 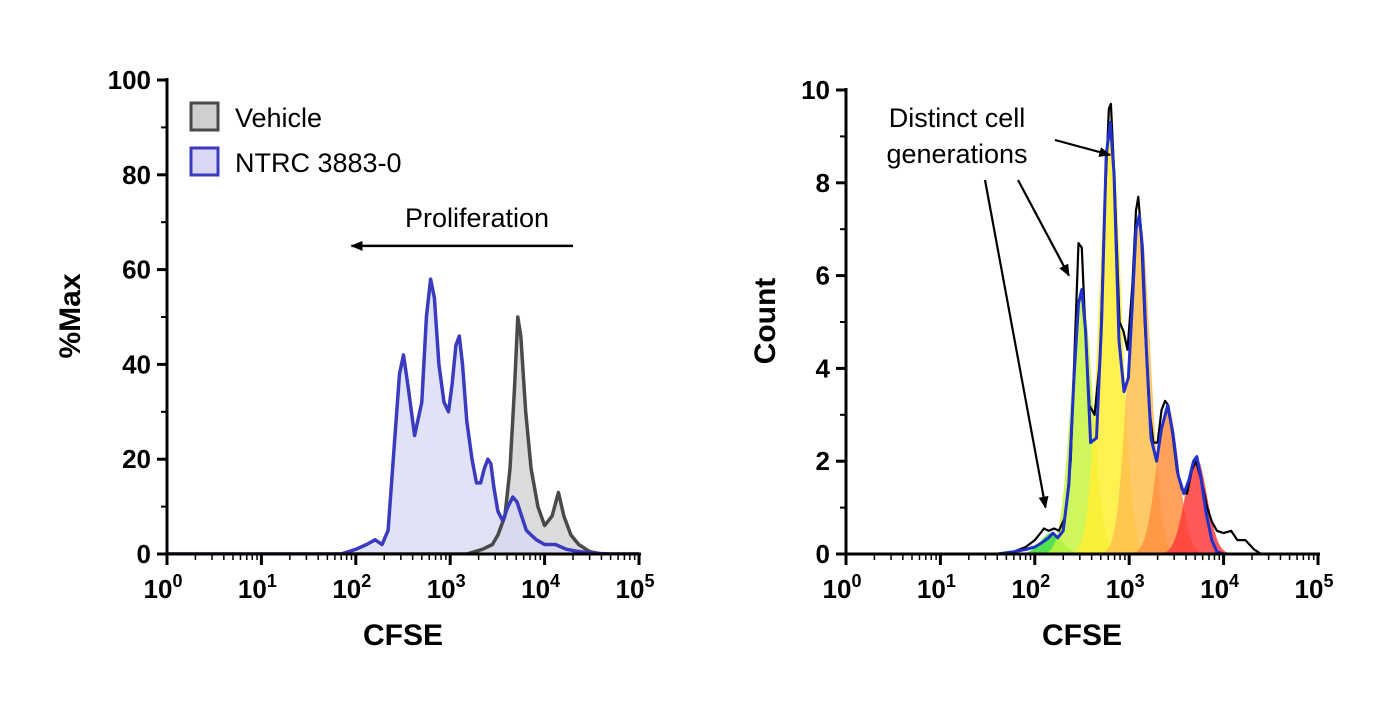 I want to click on left-y-tick-label: 0, so click(x=144, y=554).